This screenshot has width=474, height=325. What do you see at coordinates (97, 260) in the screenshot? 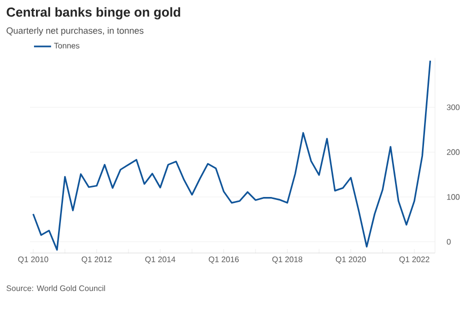
I see `x-tick-label: Q1 2012` at bounding box center [97, 260].